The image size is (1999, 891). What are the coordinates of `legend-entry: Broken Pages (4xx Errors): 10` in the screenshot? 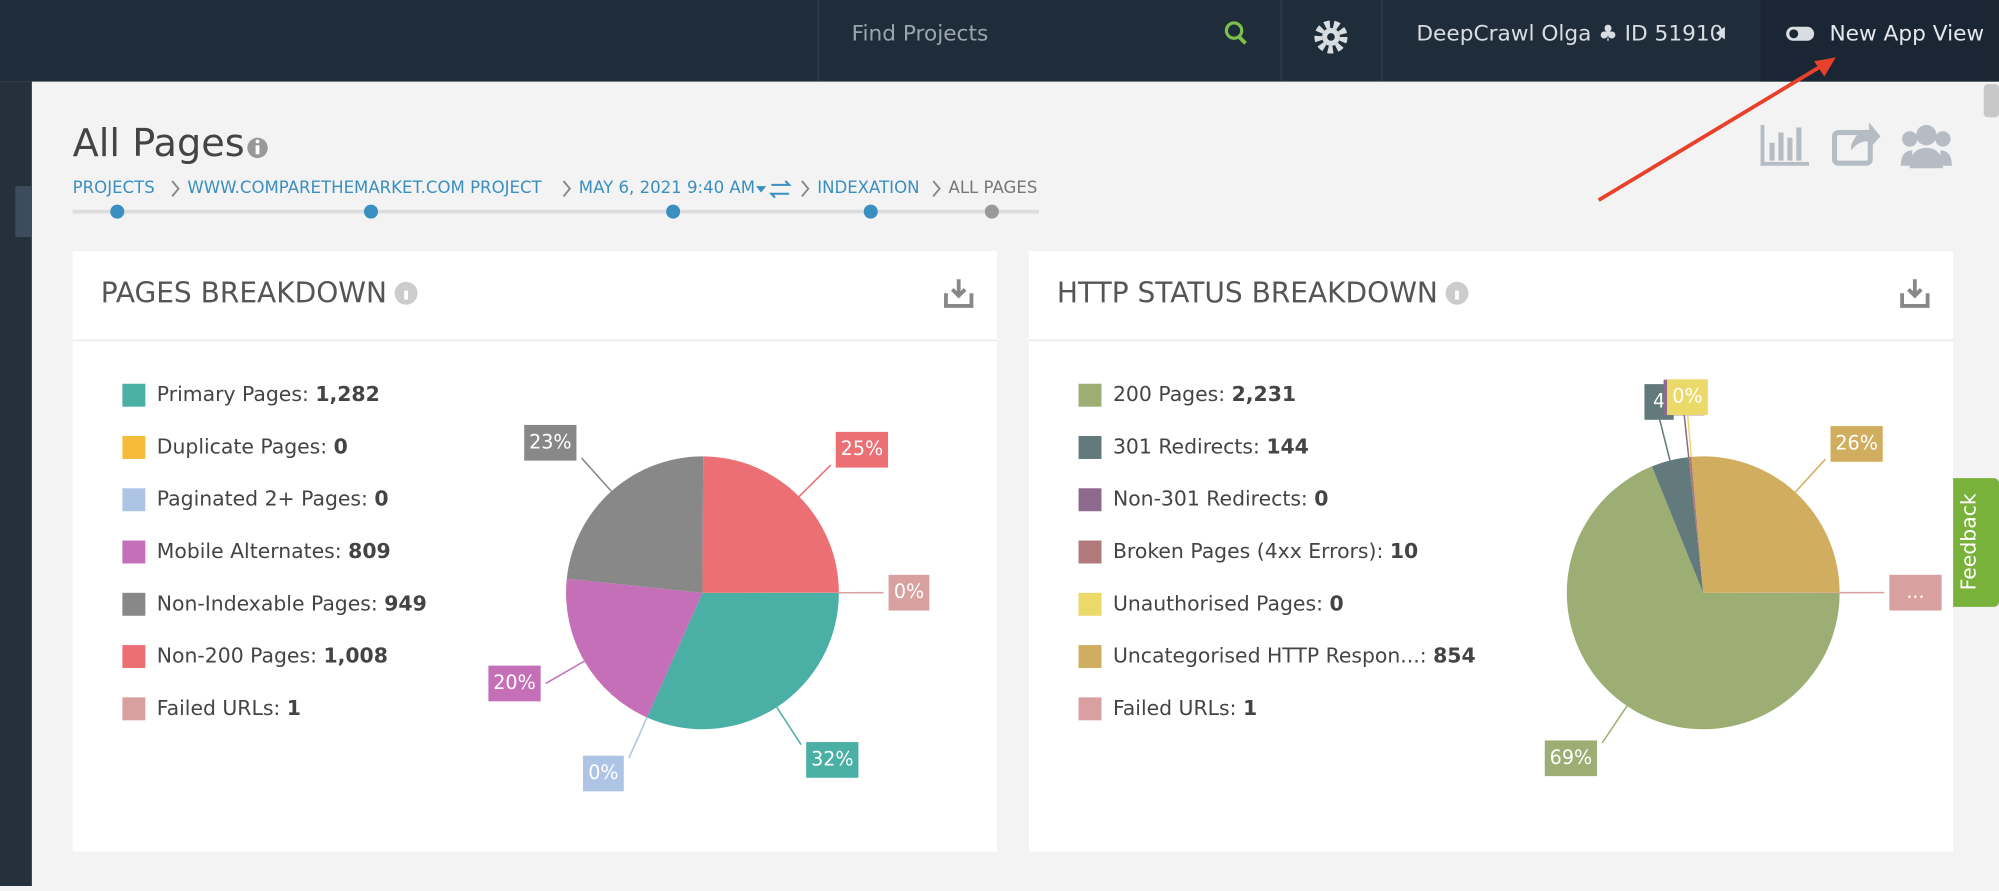 It's located at (1265, 551).